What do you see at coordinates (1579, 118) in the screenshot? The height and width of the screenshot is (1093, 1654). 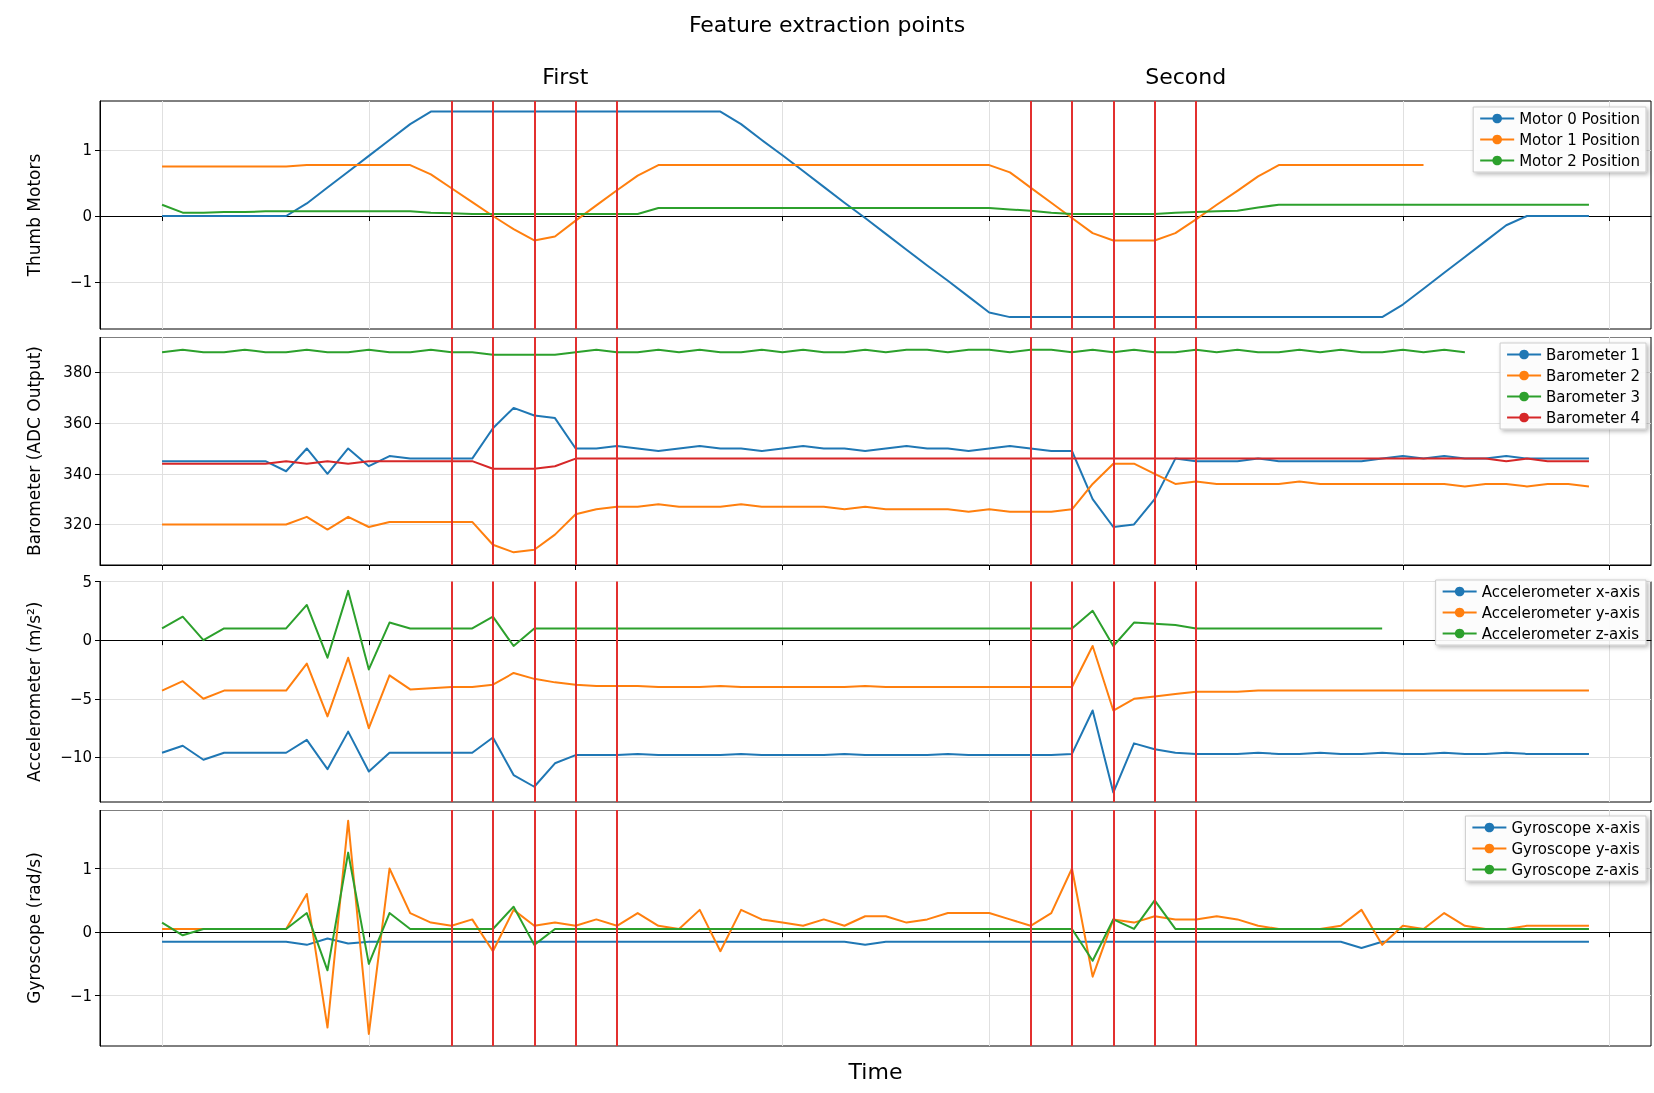 I see `legend-label: Motor 0 Position` at bounding box center [1579, 118].